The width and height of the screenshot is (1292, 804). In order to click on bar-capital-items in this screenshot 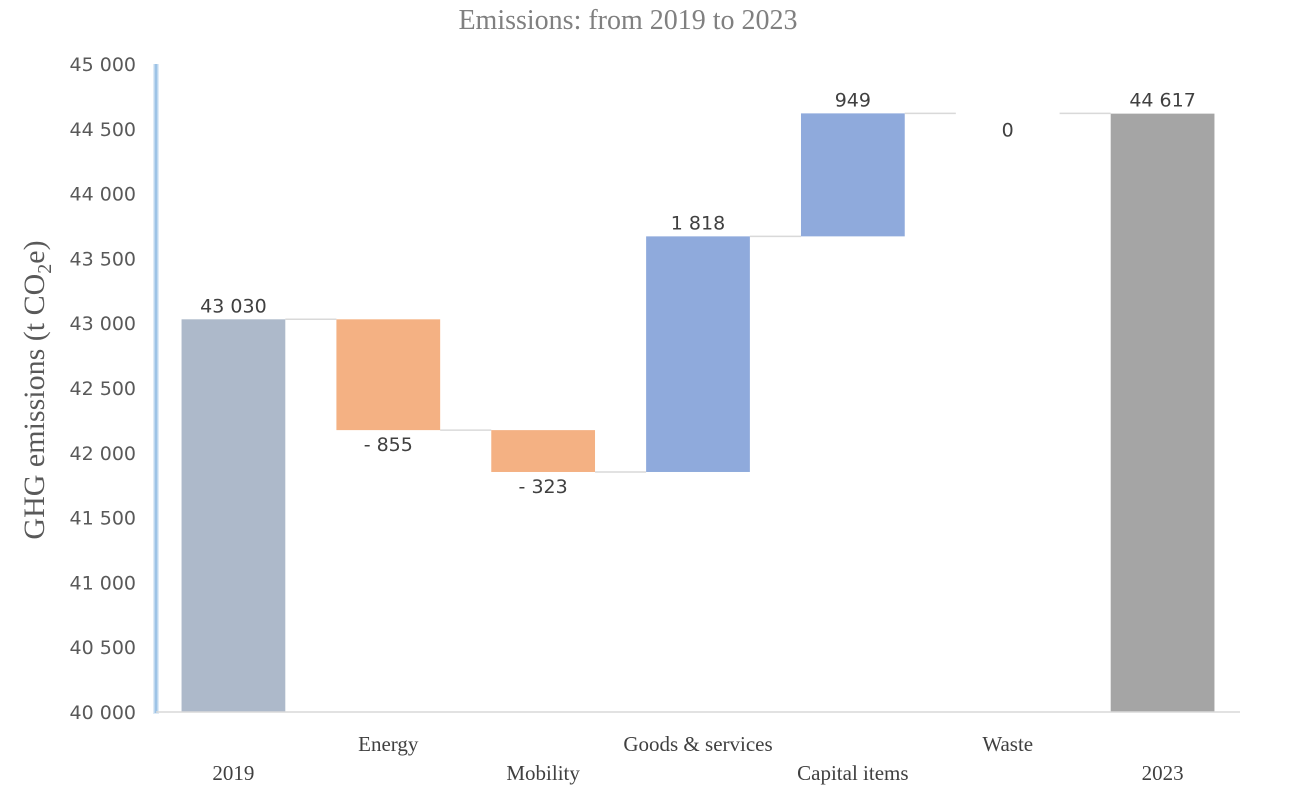, I will do `click(852, 175)`.